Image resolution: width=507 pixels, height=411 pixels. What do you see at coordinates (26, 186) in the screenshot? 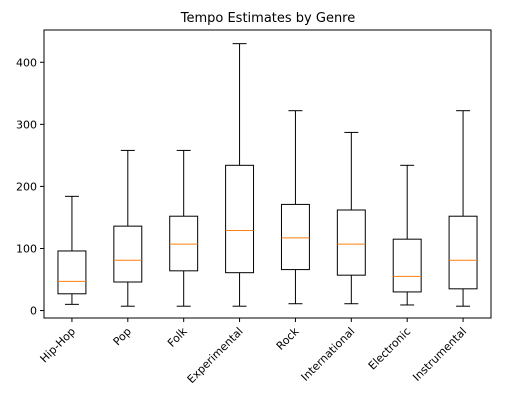
I see `y-tick-label: 200` at bounding box center [26, 186].